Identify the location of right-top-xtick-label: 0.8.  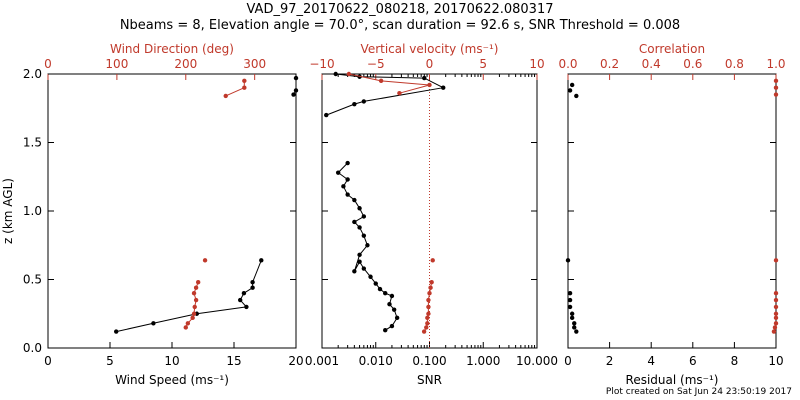
(734, 64).